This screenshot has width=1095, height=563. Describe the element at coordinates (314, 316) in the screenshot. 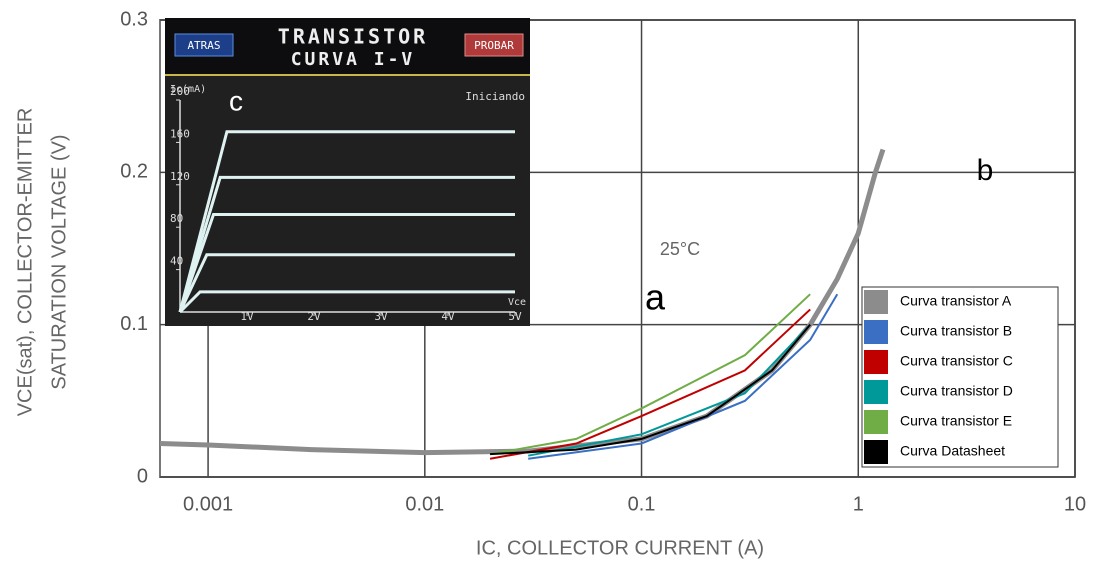

I see `x-tick-label: 2V` at that location.